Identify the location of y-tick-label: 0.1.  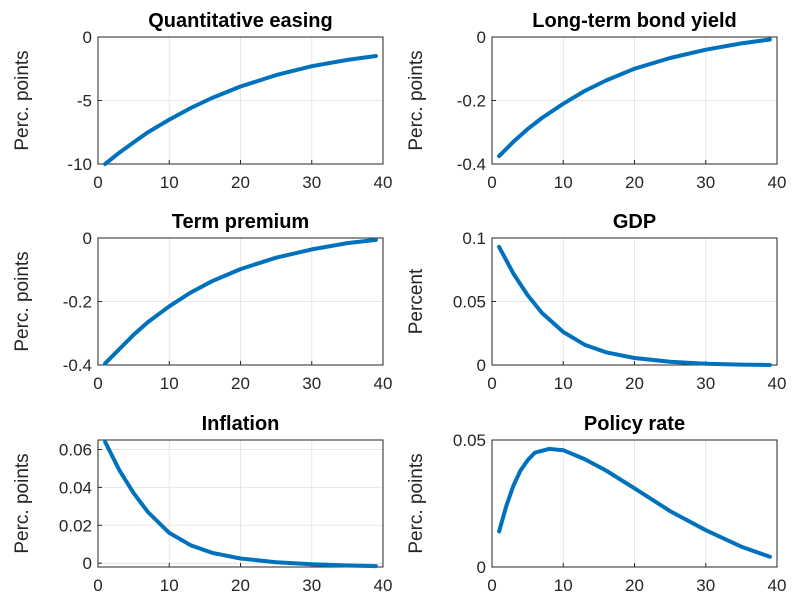
(474, 238).